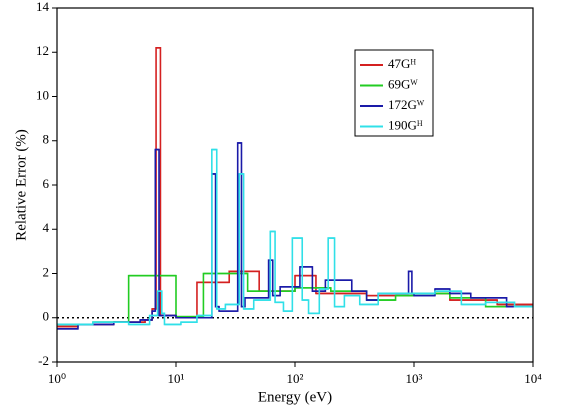 The width and height of the screenshot is (579, 409). Describe the element at coordinates (57, 378) in the screenshot. I see `x-tick-label: 10⁰` at that location.